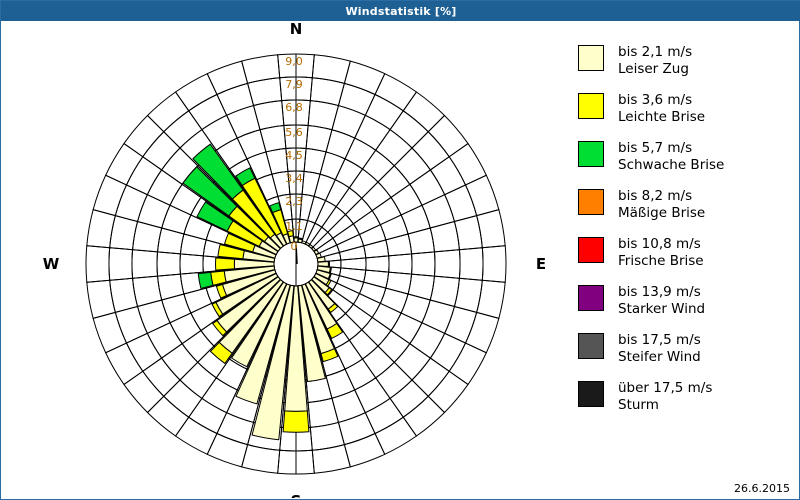 This screenshot has width=800, height=500. Describe the element at coordinates (659, 244) in the screenshot. I see `legend-speed-label: bis 10,8 m/s` at that location.